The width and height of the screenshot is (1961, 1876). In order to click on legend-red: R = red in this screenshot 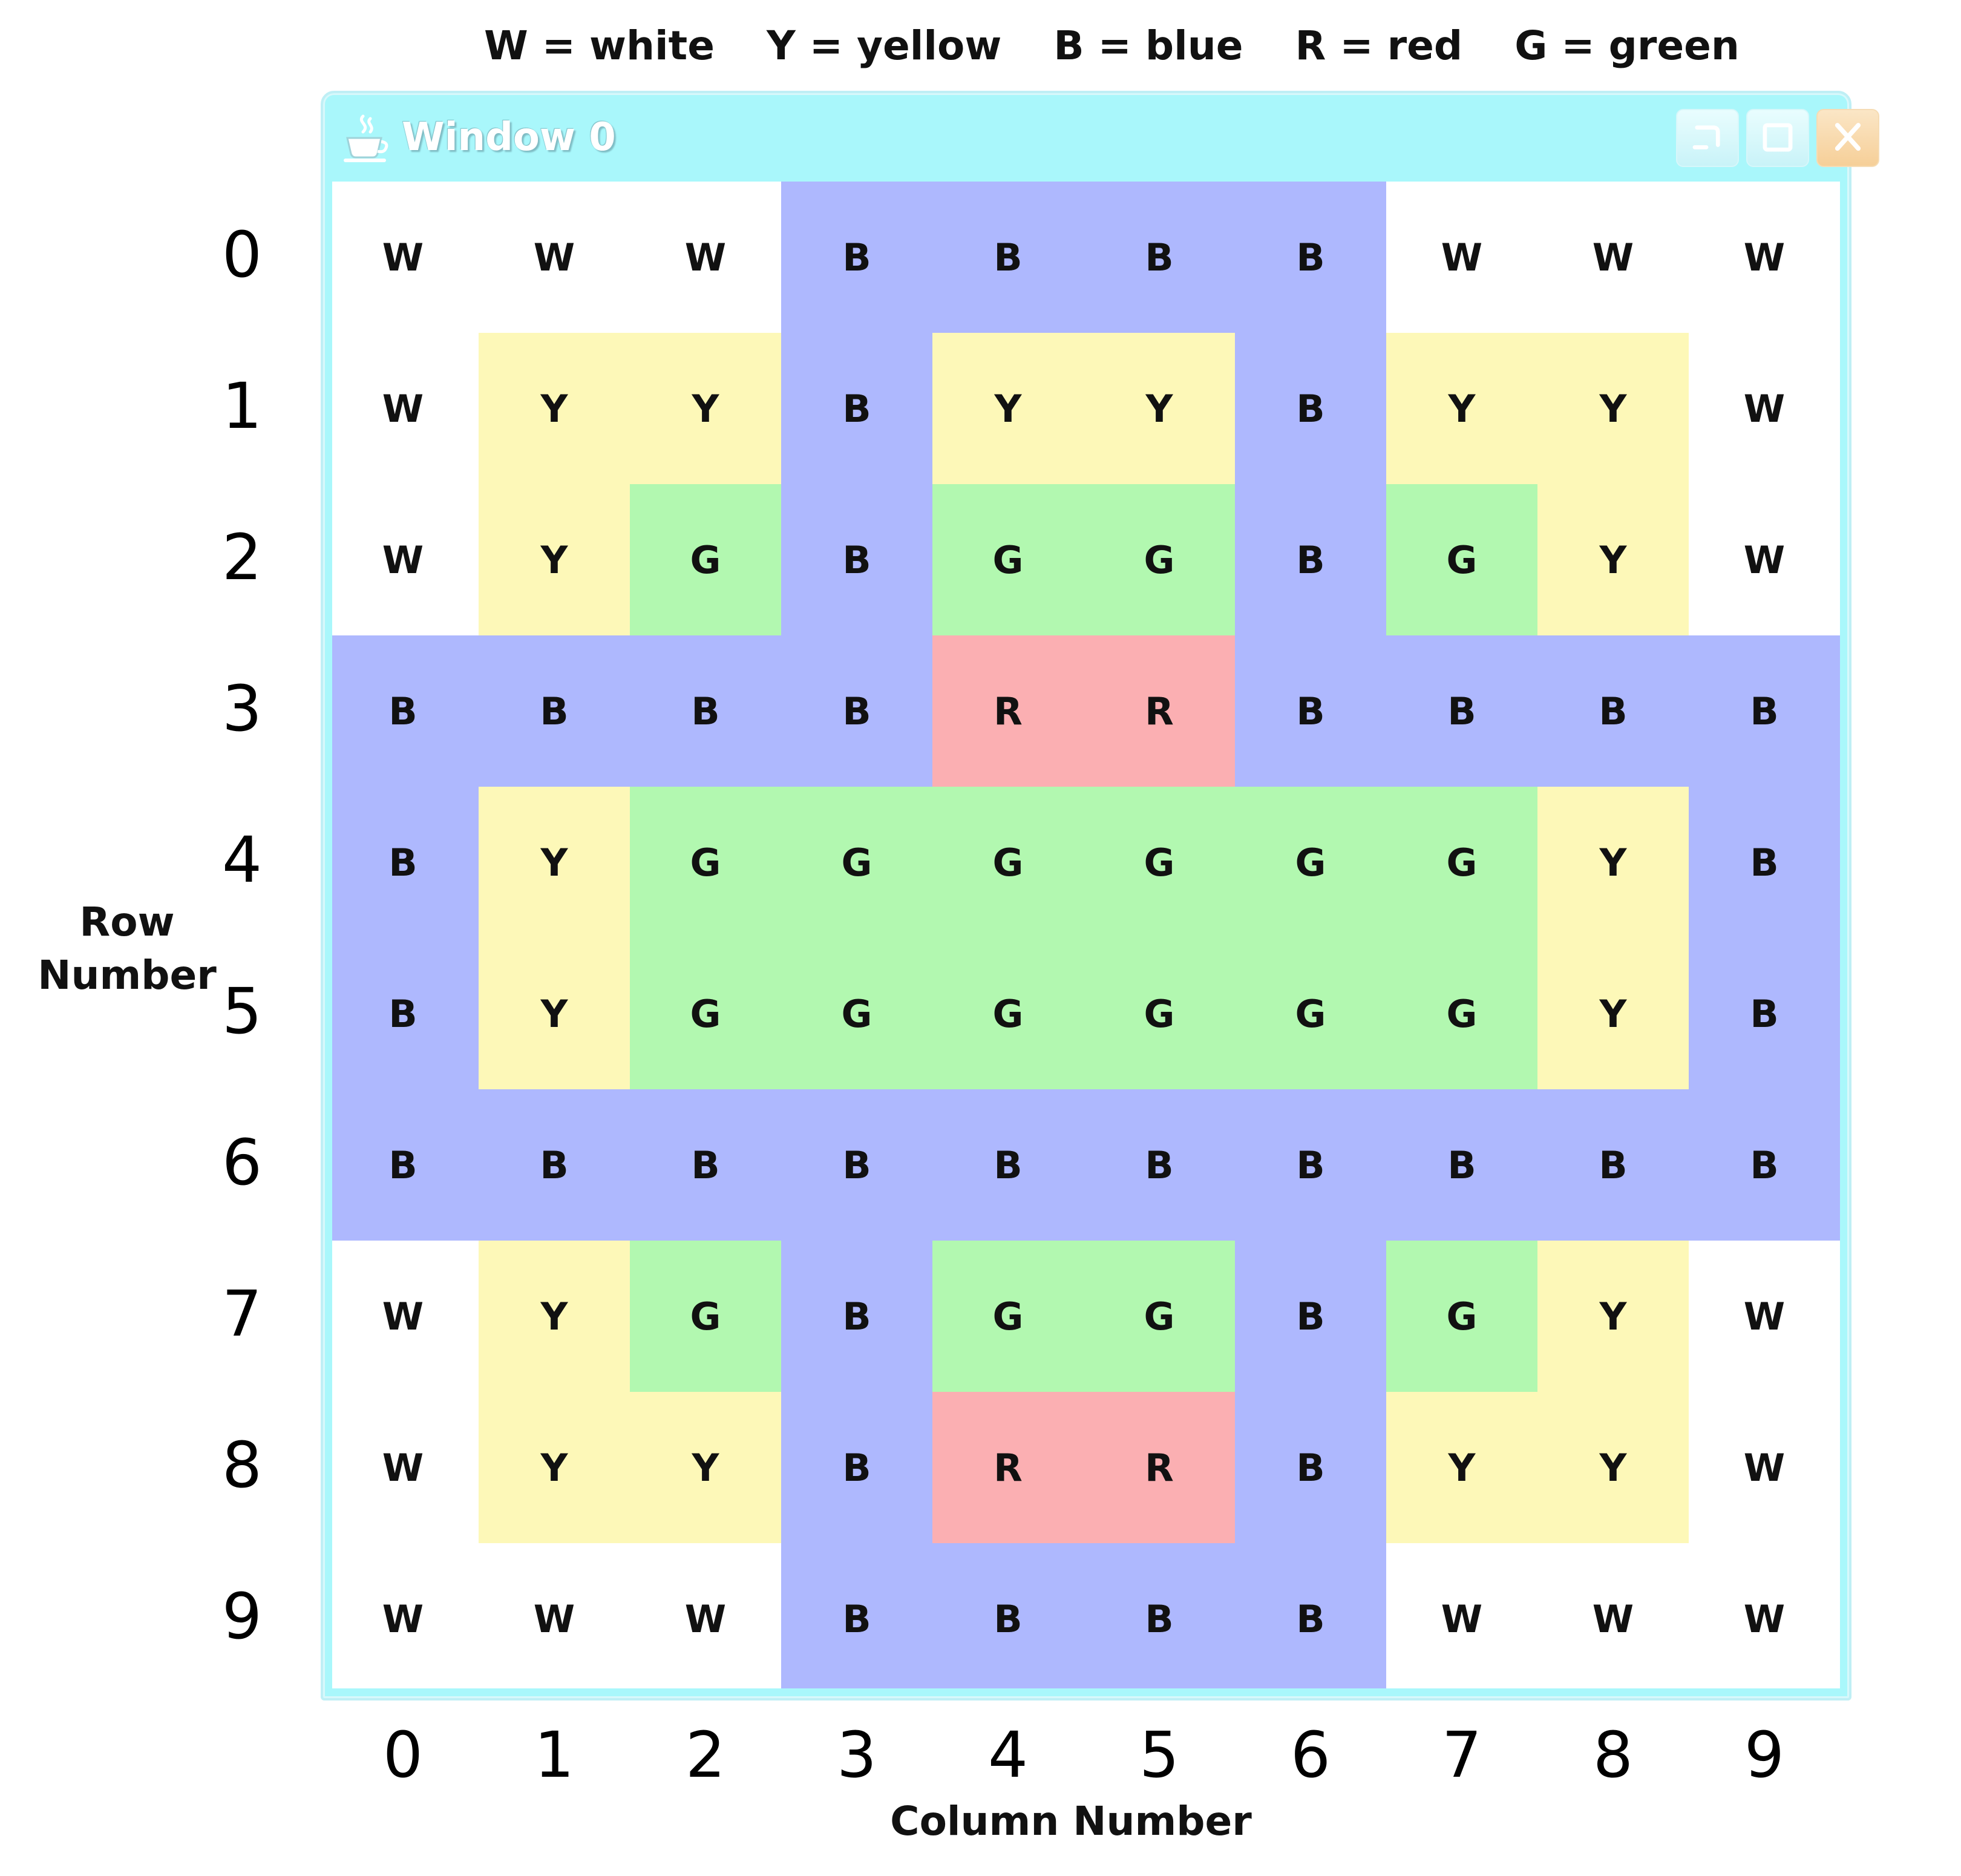, I will do `click(1379, 45)`.